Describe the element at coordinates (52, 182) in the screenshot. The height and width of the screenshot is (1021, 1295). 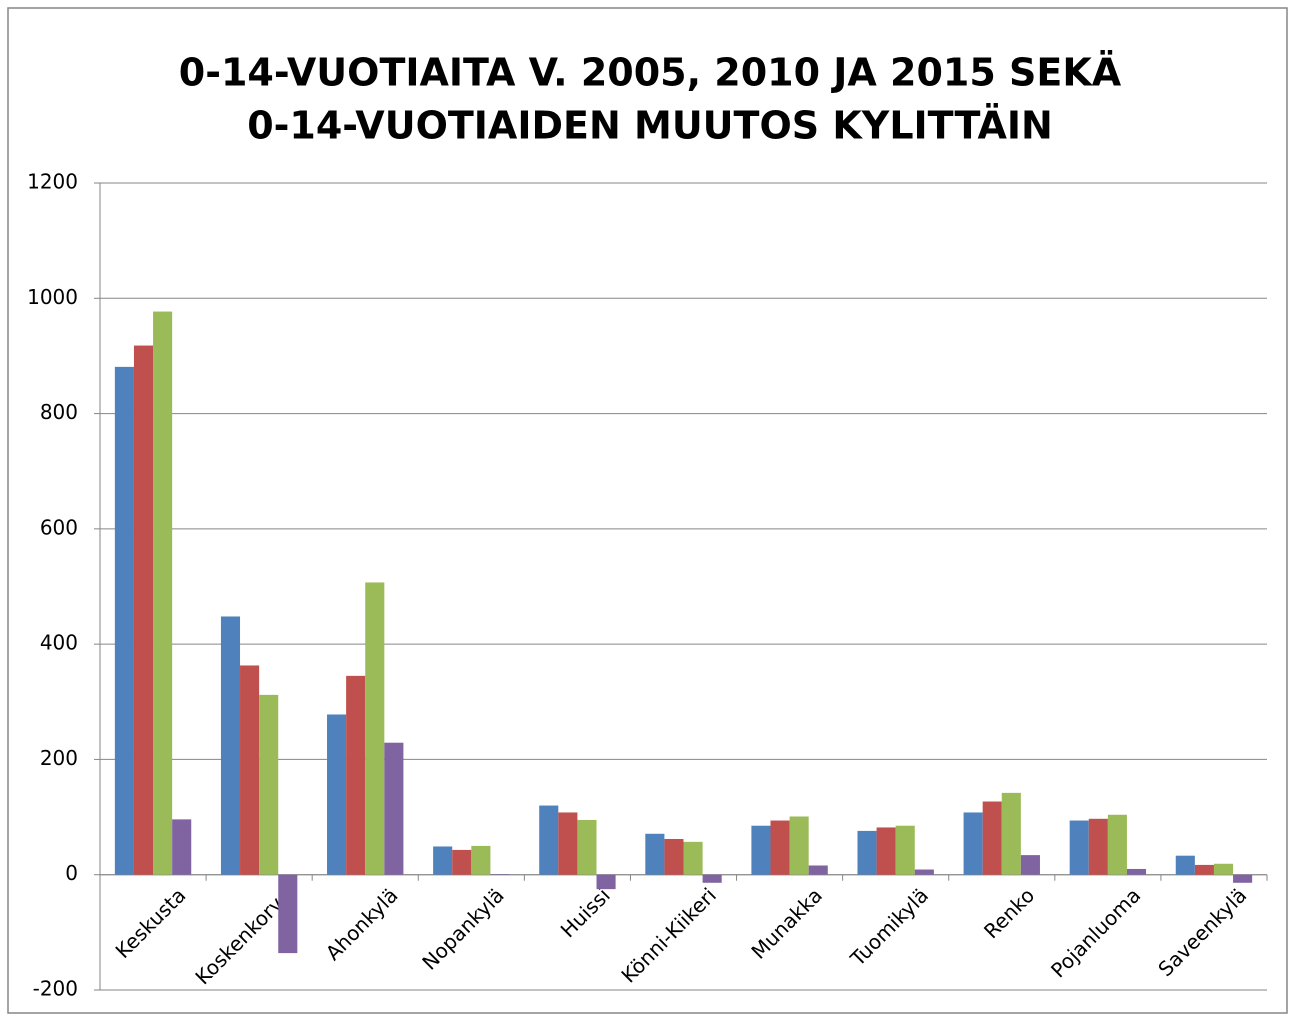
I see `y-tick-label: 1200` at that location.